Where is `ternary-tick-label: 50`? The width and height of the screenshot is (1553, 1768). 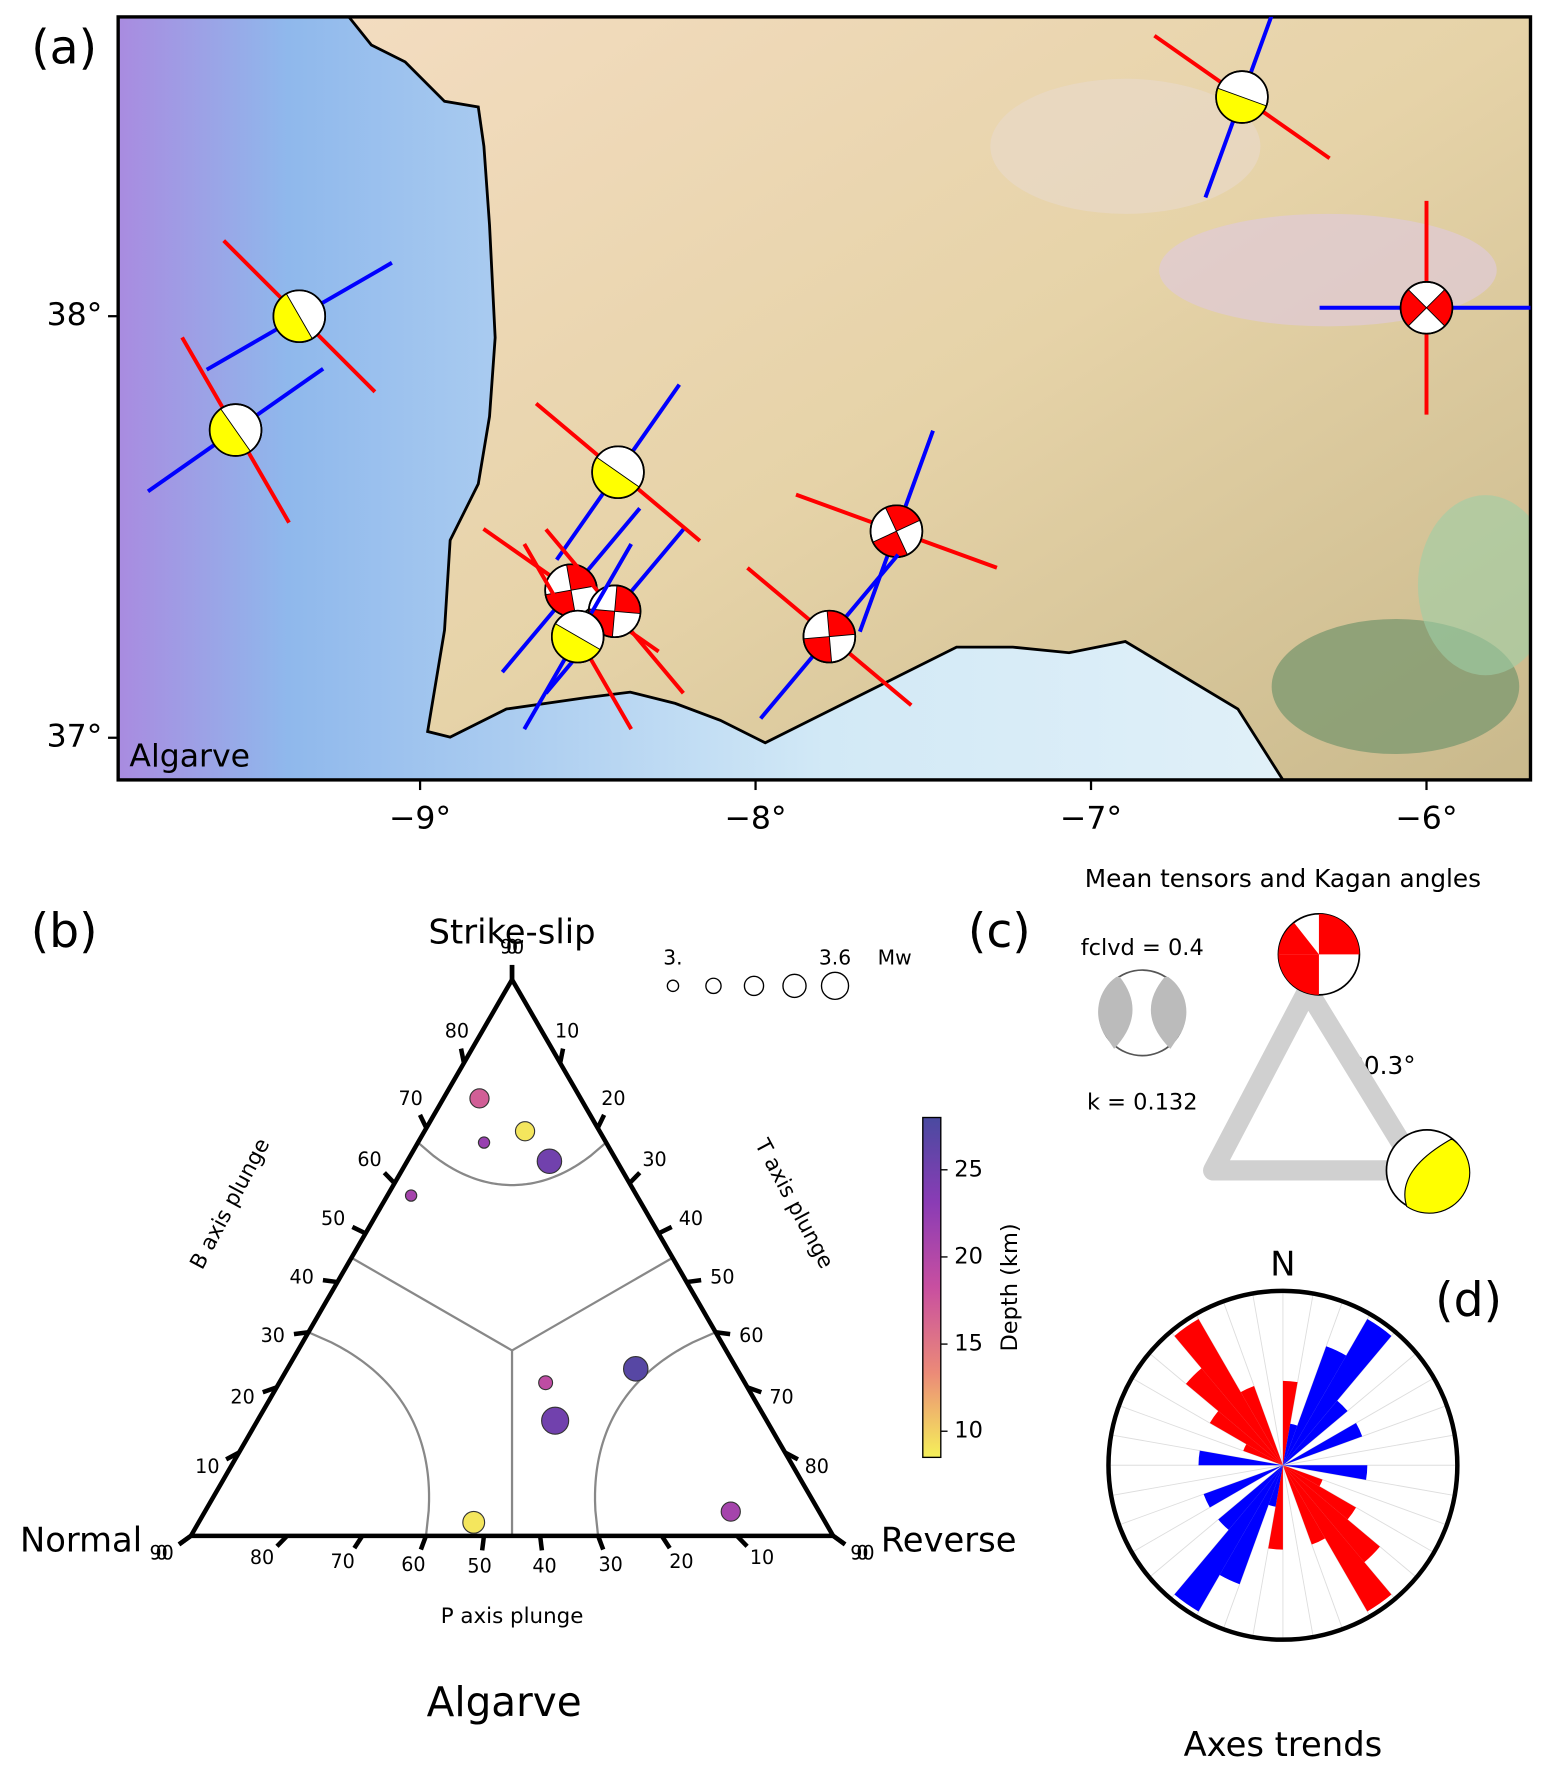 ternary-tick-label: 50 is located at coordinates (333, 1218).